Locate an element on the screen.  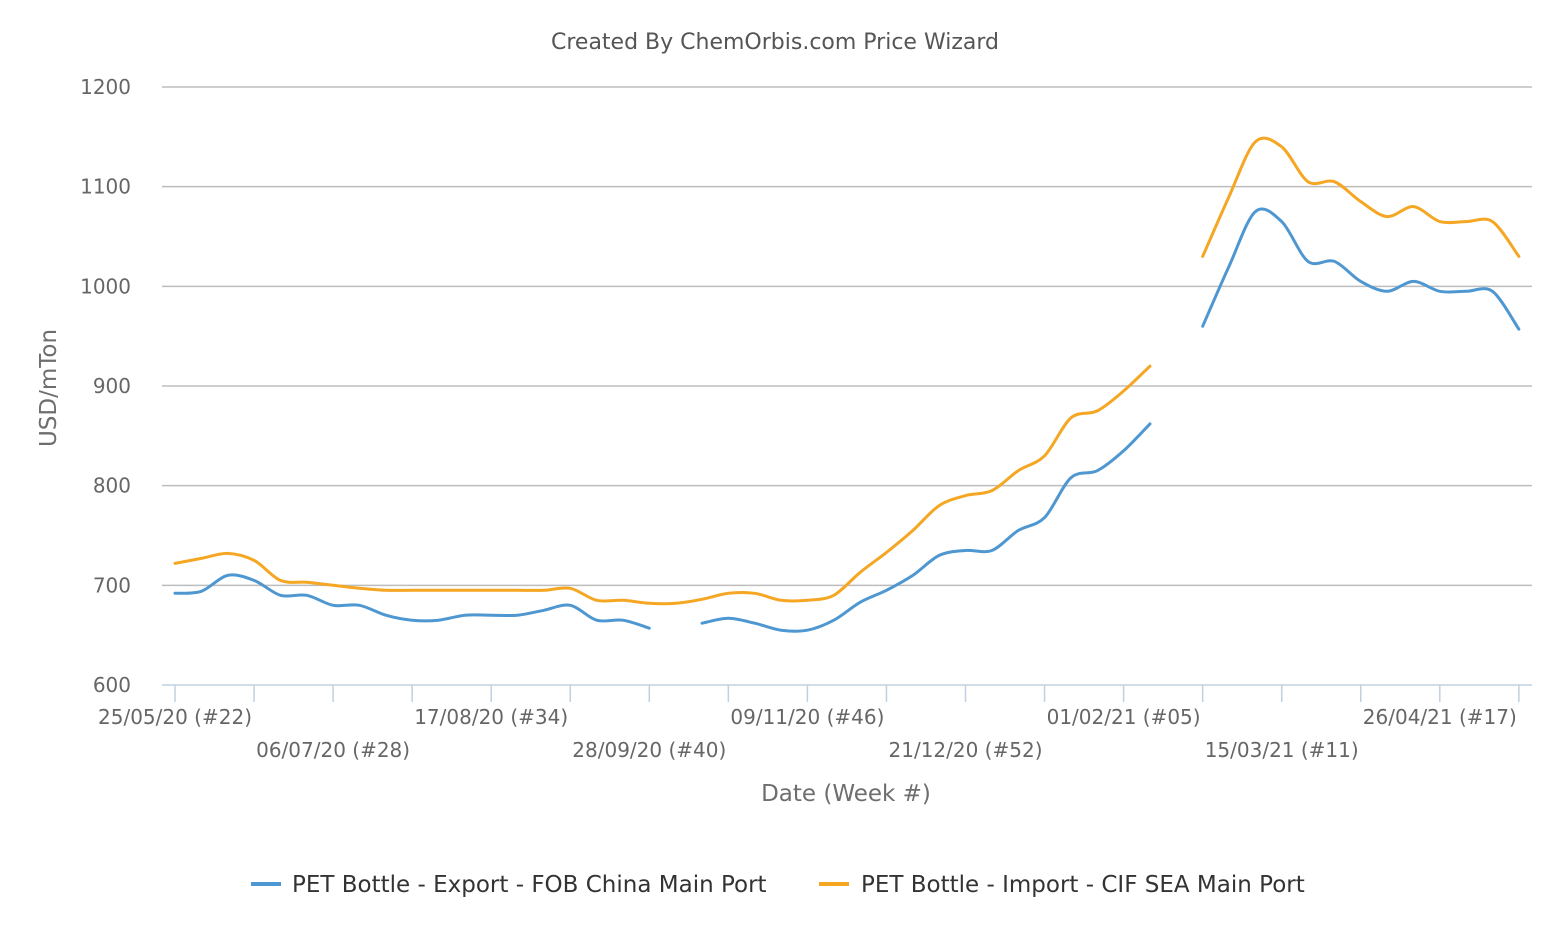
x-tick-label: 06/07/20 (#28) is located at coordinates (333, 750).